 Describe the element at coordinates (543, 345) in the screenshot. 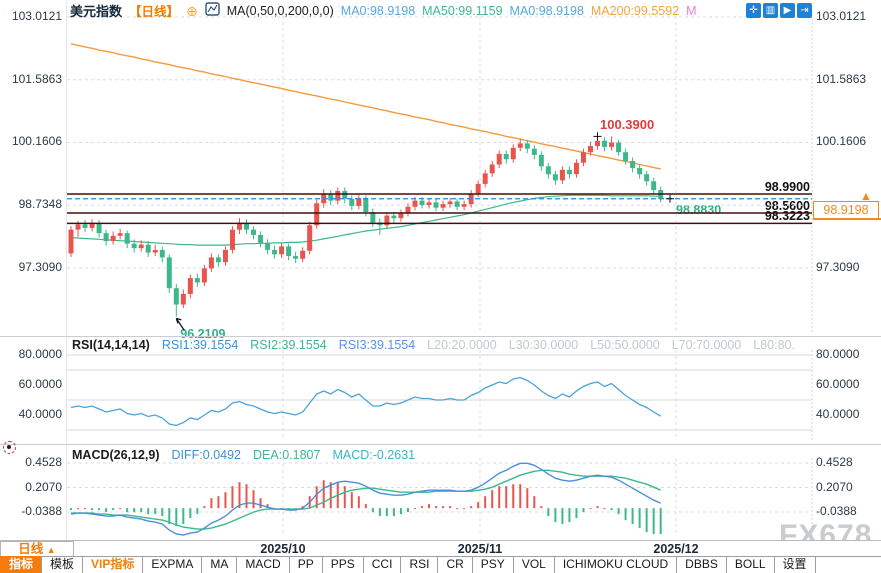

I see `rsi-l30: L30:30.0000` at that location.